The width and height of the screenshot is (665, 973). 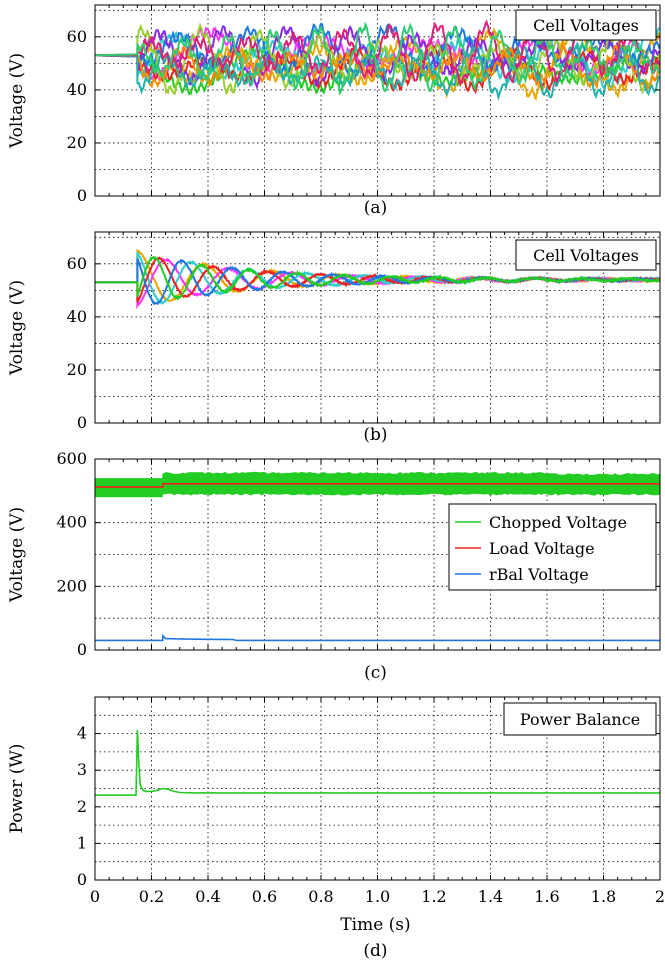 I want to click on legend: Chopped Voltage Load Voltage rBal Voltage, so click(x=552, y=547).